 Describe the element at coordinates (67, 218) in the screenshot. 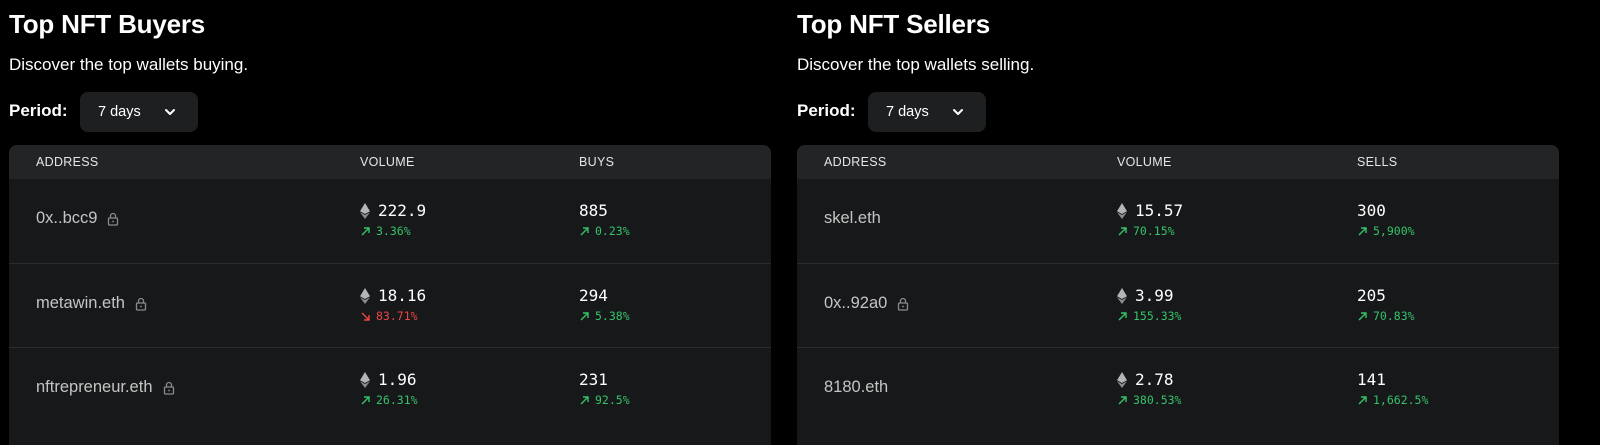

I see `wallet-address-text: 0x..bcc9` at that location.